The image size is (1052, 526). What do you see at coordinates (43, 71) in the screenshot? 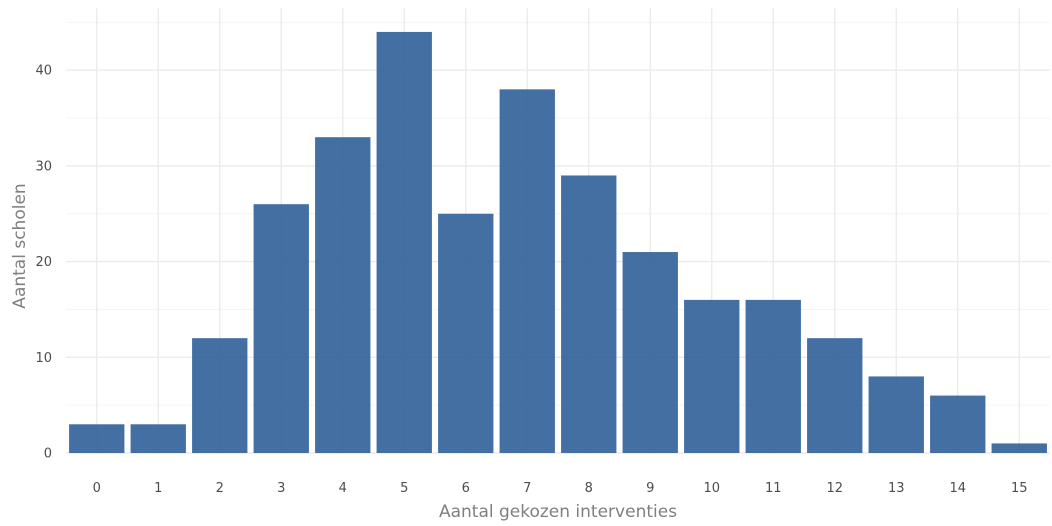
I see `y-tick-label: 40` at bounding box center [43, 71].